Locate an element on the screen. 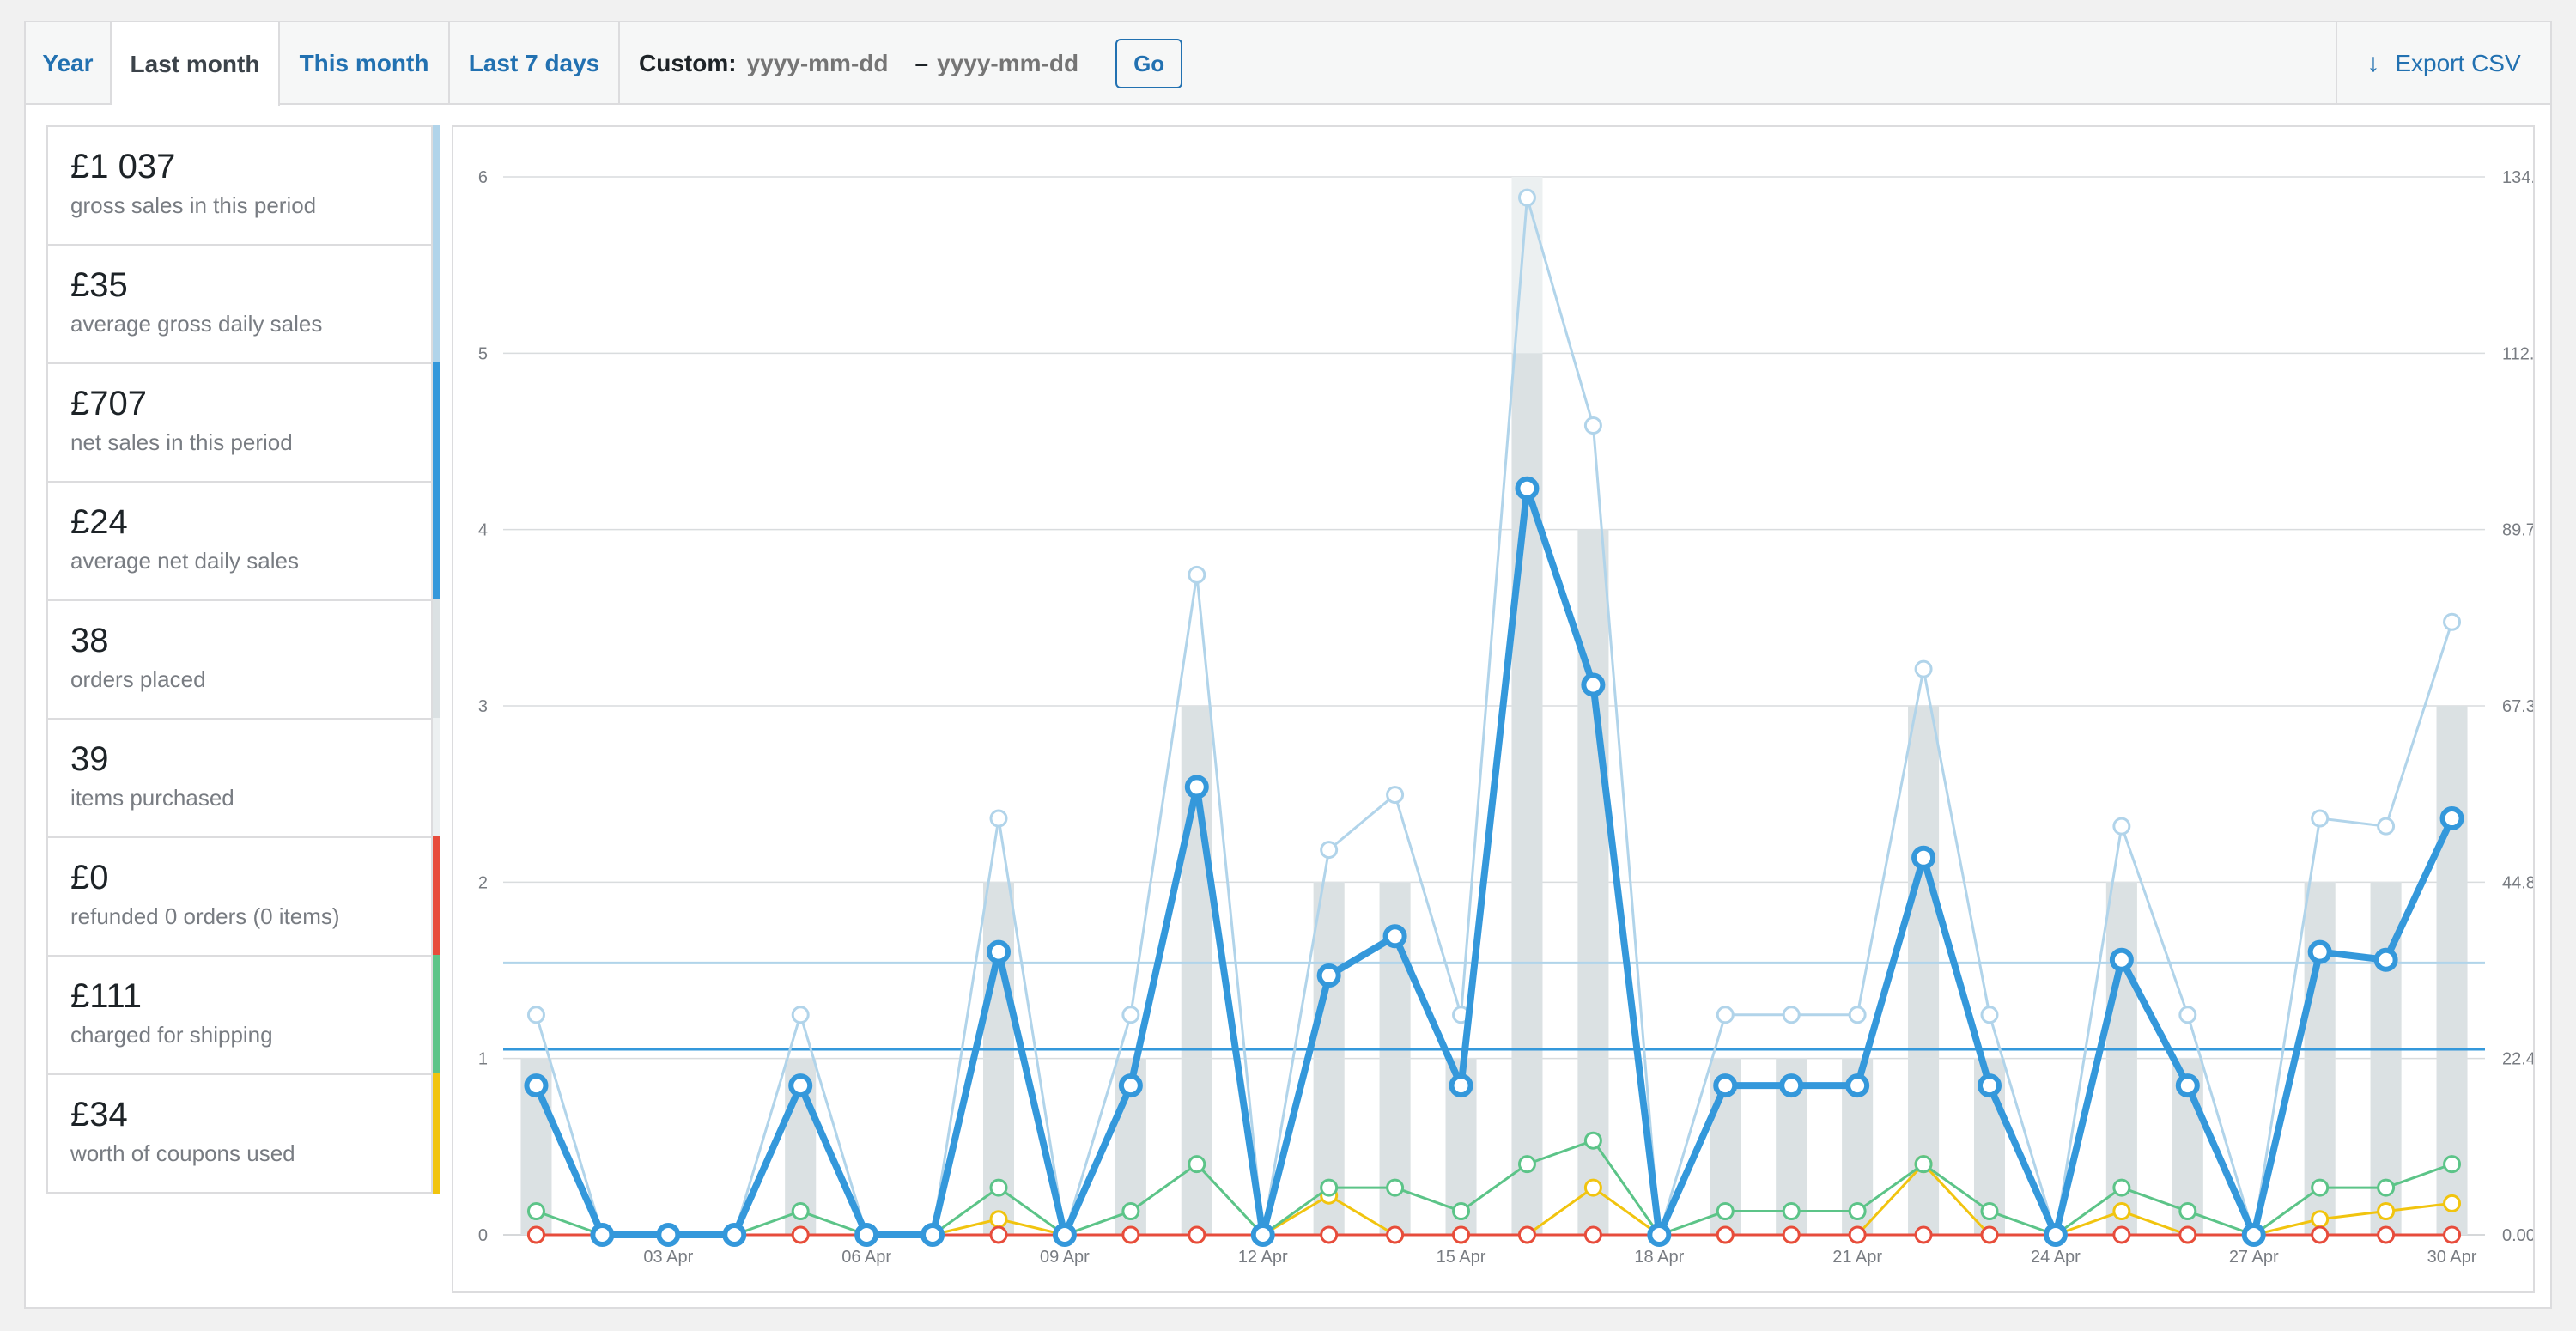  tab-last-month: Last month is located at coordinates (196, 64).